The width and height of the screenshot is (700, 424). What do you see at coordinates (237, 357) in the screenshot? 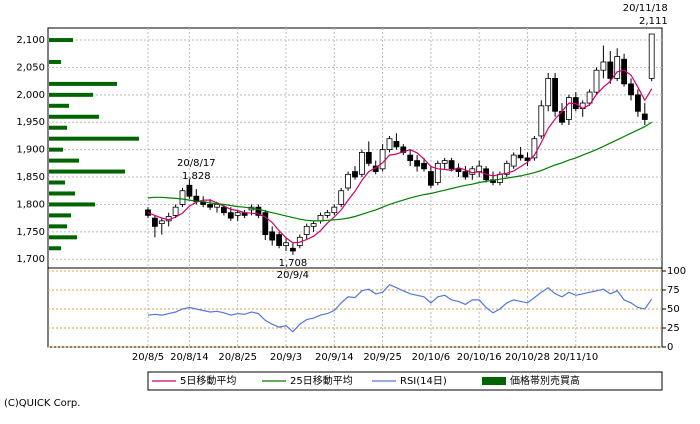
I see `x-tick-label: 20/8/25` at bounding box center [237, 357].